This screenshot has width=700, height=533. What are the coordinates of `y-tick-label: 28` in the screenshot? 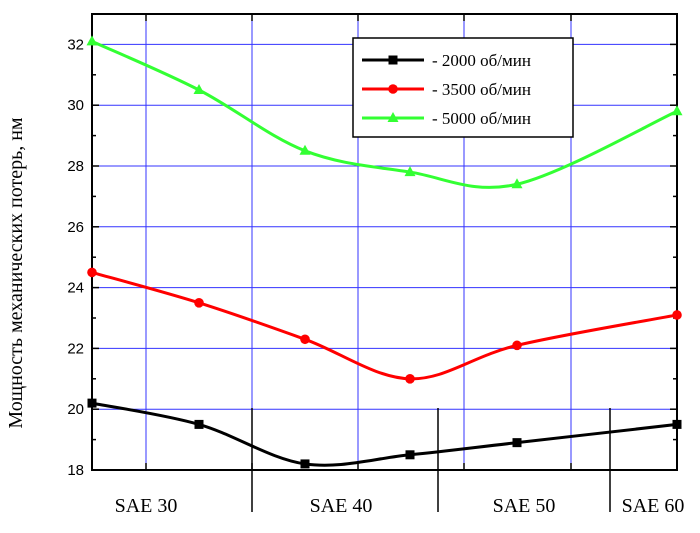 It's located at (75, 166).